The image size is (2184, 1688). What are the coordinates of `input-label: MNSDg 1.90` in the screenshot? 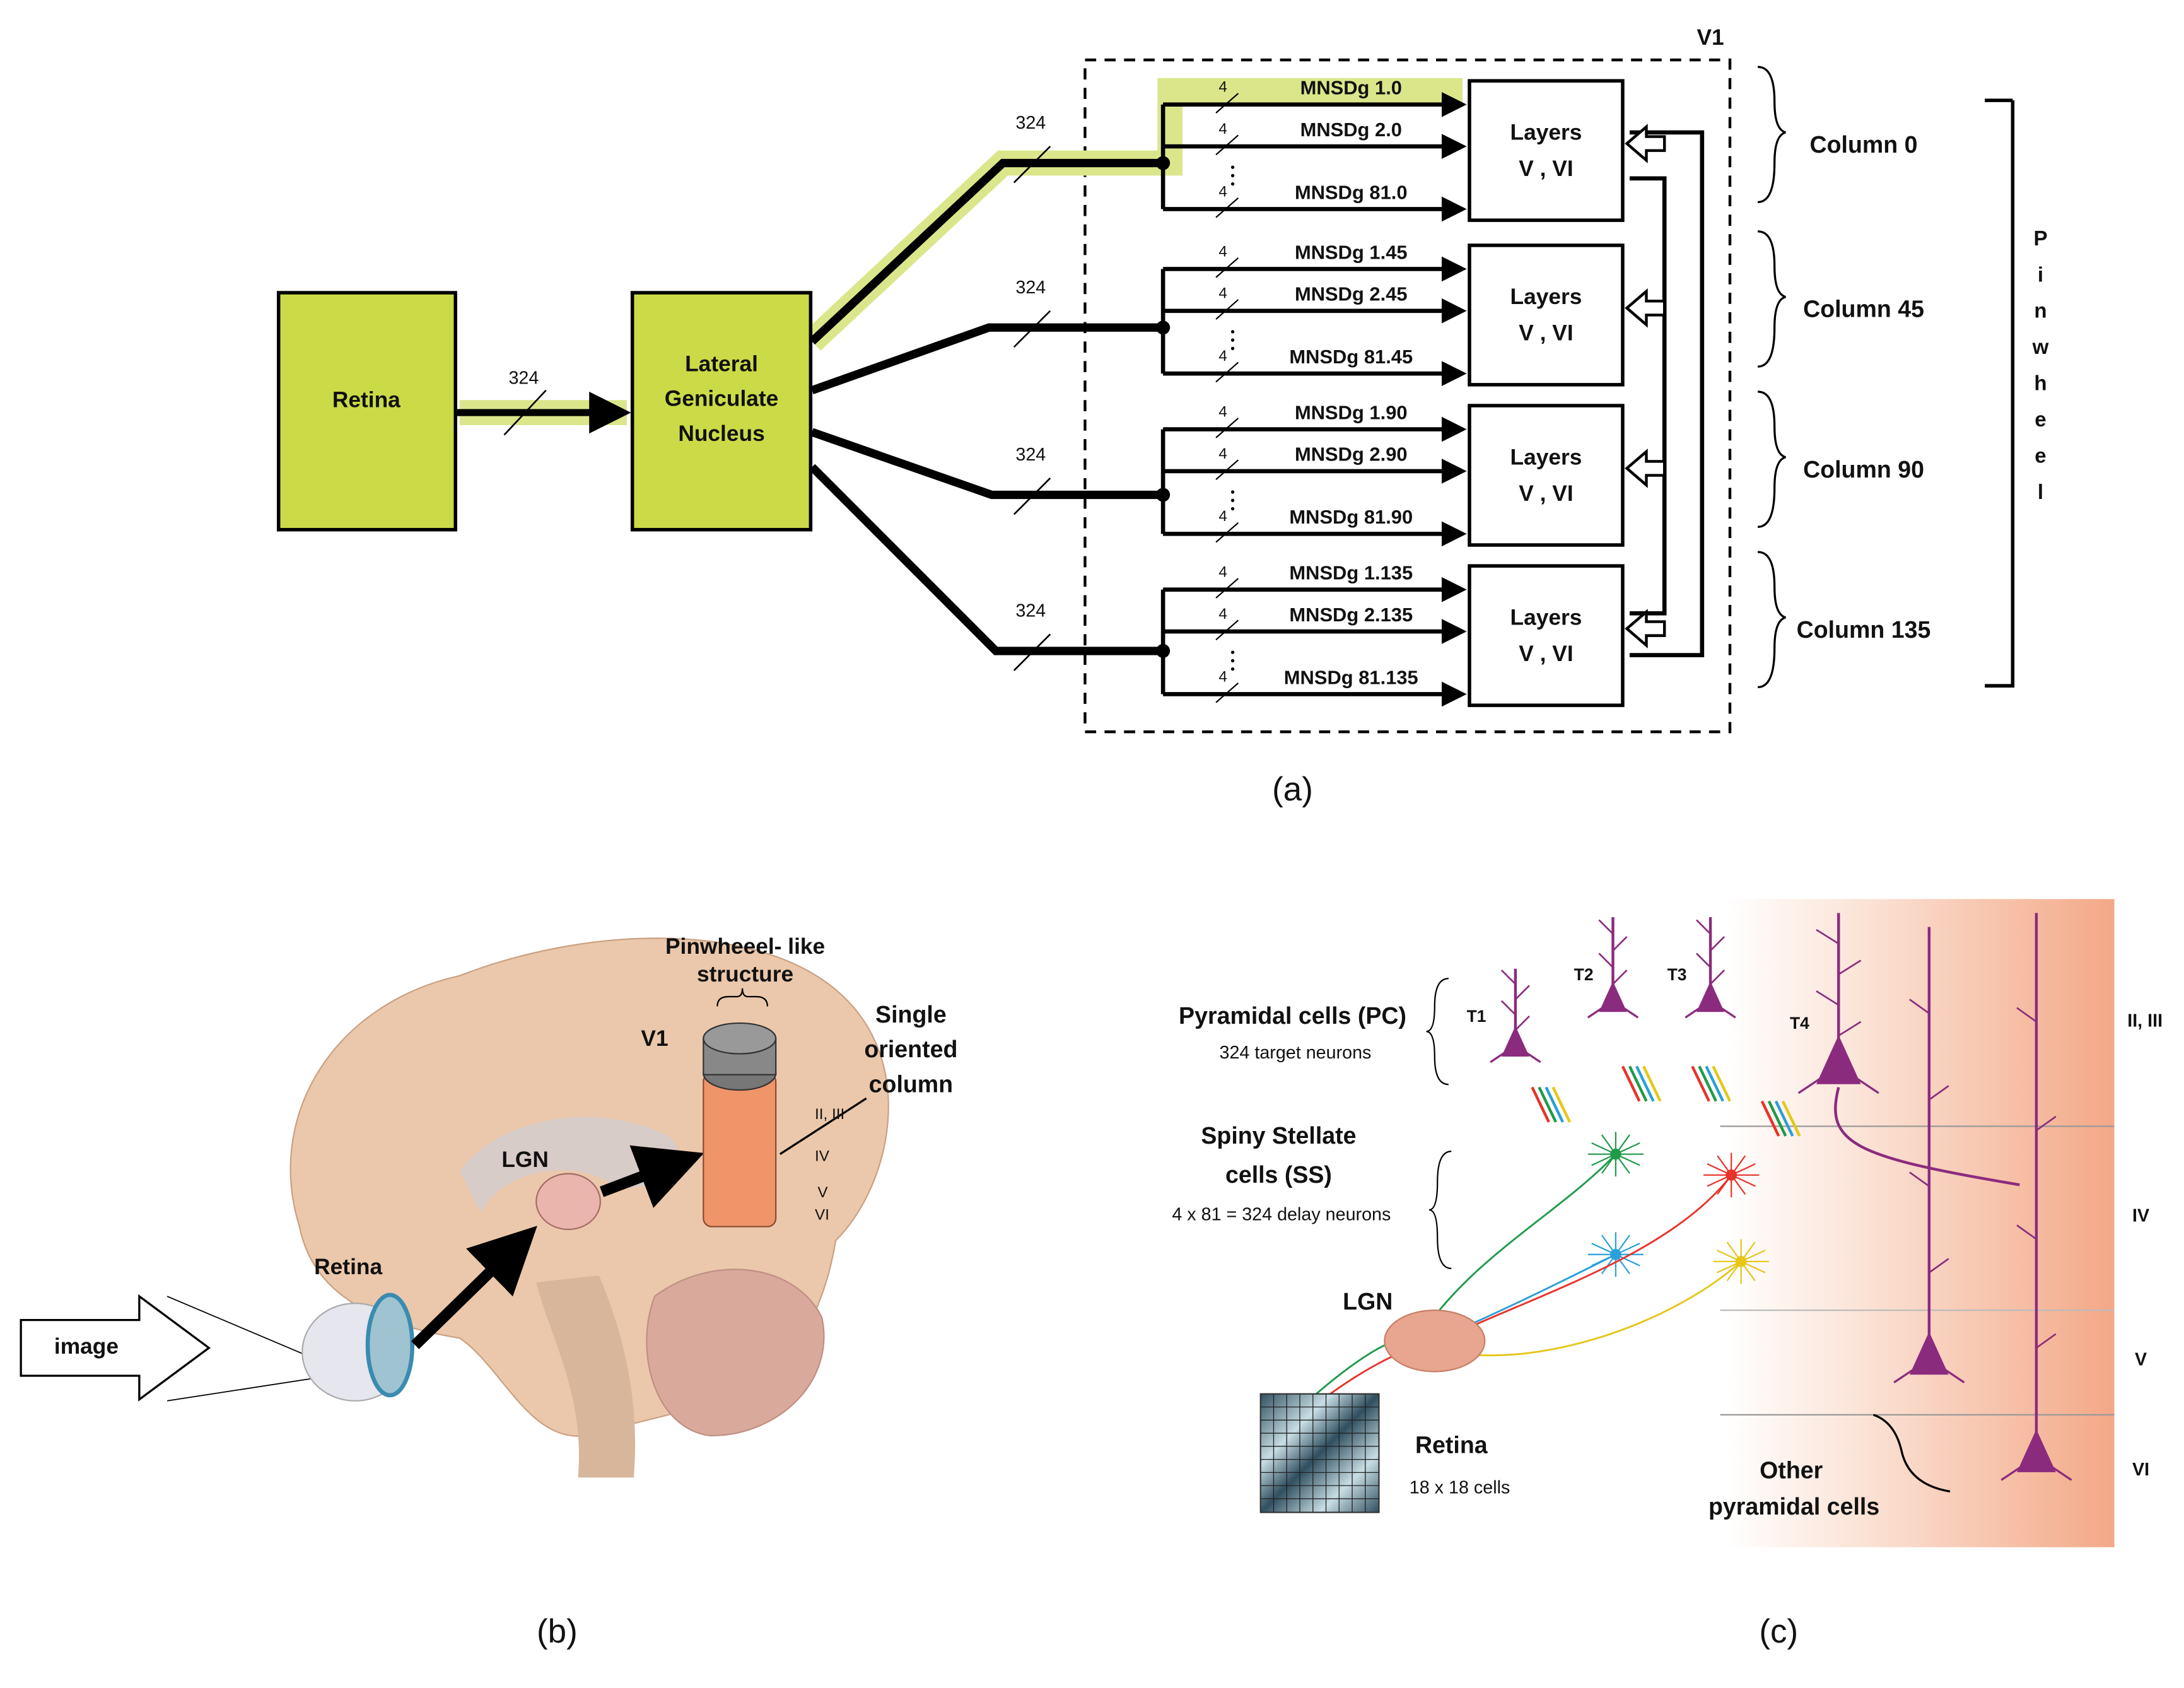 It's located at (1351, 412).